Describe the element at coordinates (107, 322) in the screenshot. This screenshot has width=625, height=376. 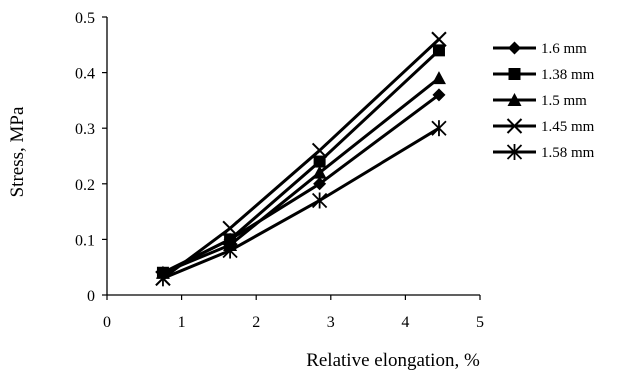
I see `x-tick-label: 0` at that location.